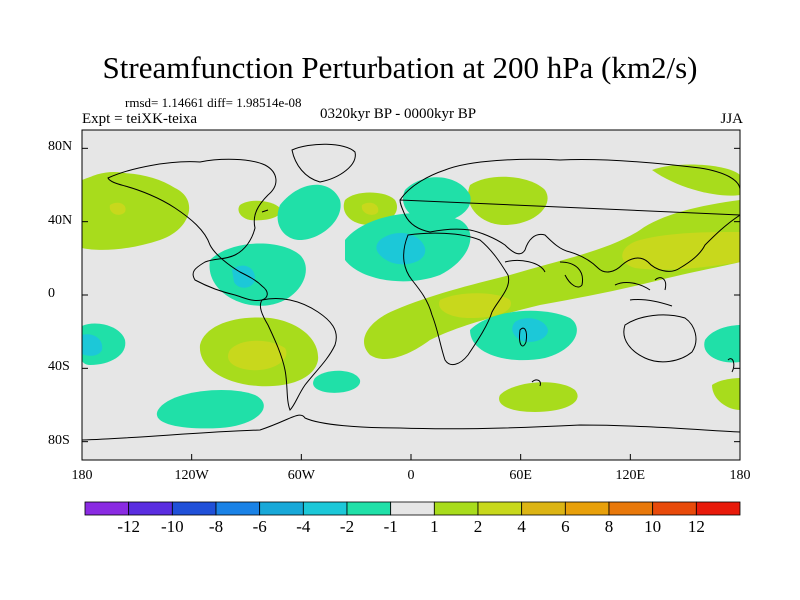  I want to click on colorbar-label: 4, so click(521, 526).